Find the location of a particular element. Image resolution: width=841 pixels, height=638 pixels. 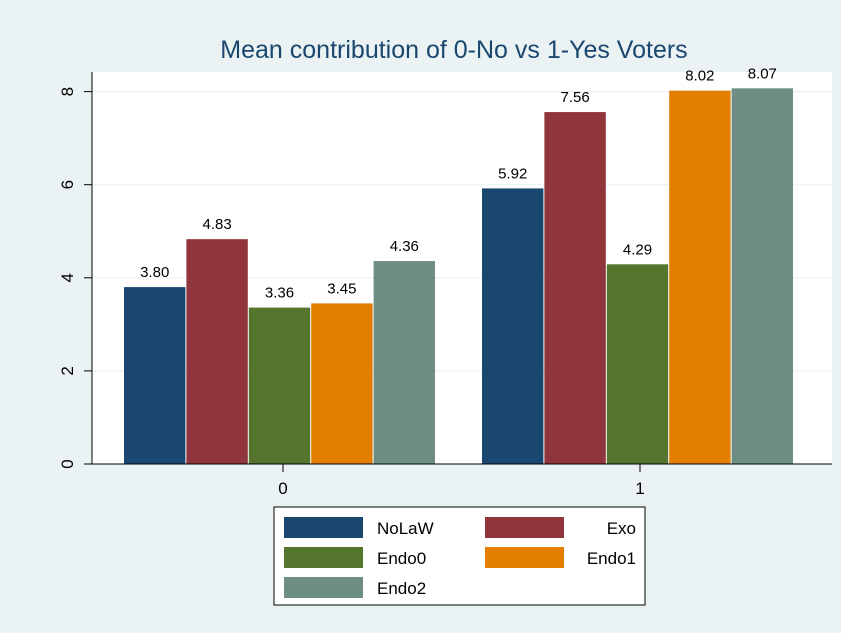

legend-swatch-endo1 is located at coordinates (524, 557).